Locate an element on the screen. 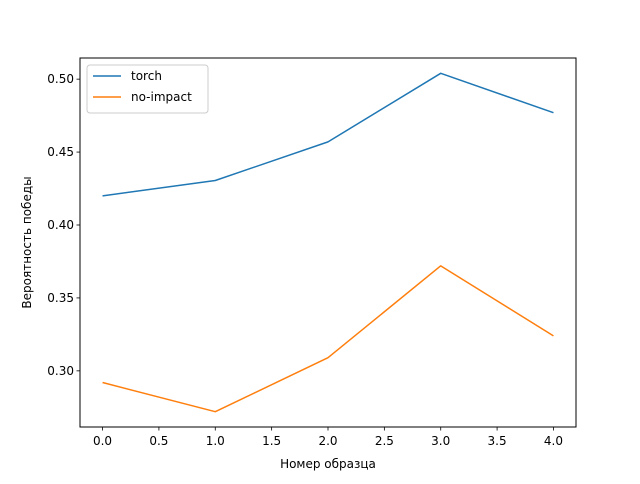 Image resolution: width=640 pixels, height=484 pixels. y-axis-label: Вероятность победы is located at coordinates (27, 242).